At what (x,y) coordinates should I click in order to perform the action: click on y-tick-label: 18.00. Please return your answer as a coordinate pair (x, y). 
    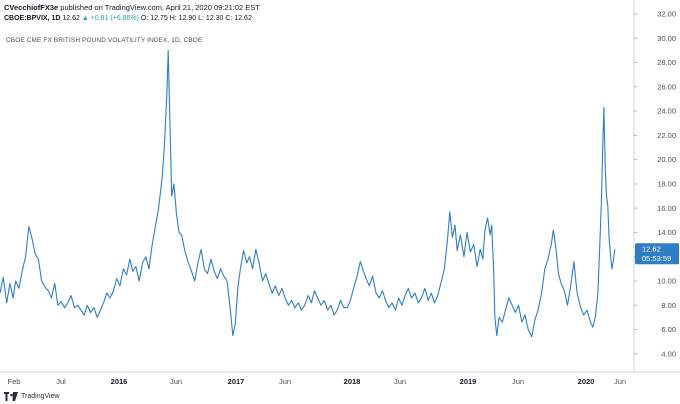
    Looking at the image, I should click on (666, 183).